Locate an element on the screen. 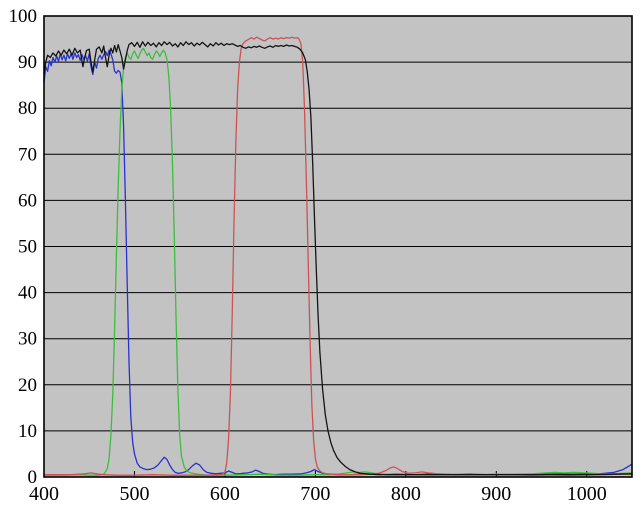 Image resolution: width=641 pixels, height=509 pixels. x-tick-label-500: 500 is located at coordinates (134, 494).